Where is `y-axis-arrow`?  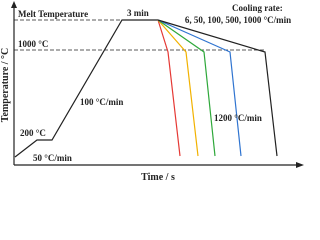 y-axis-arrow is located at coordinates (14, 4).